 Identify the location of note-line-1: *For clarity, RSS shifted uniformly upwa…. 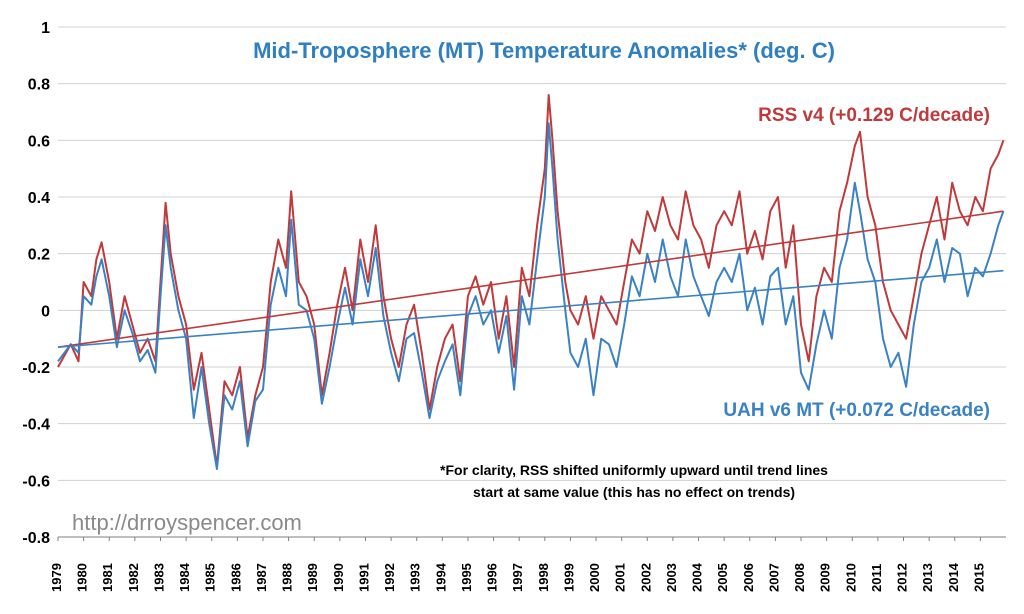
(634, 470).